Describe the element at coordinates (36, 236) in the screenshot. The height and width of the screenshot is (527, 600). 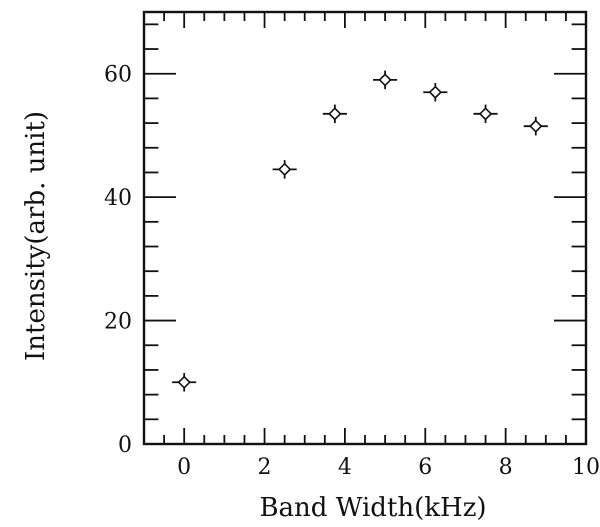
I see `y-axis-title: Intensity(arb. unit)` at that location.